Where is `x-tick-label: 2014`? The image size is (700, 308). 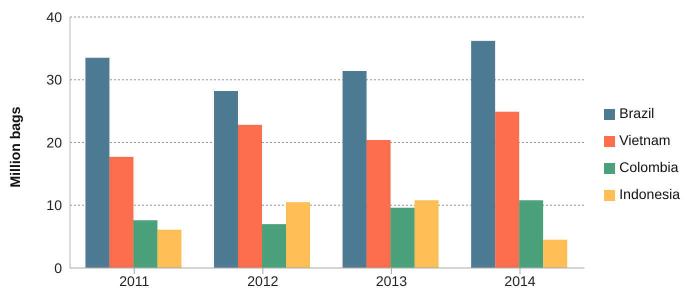 x-tick-label: 2014 is located at coordinates (520, 280).